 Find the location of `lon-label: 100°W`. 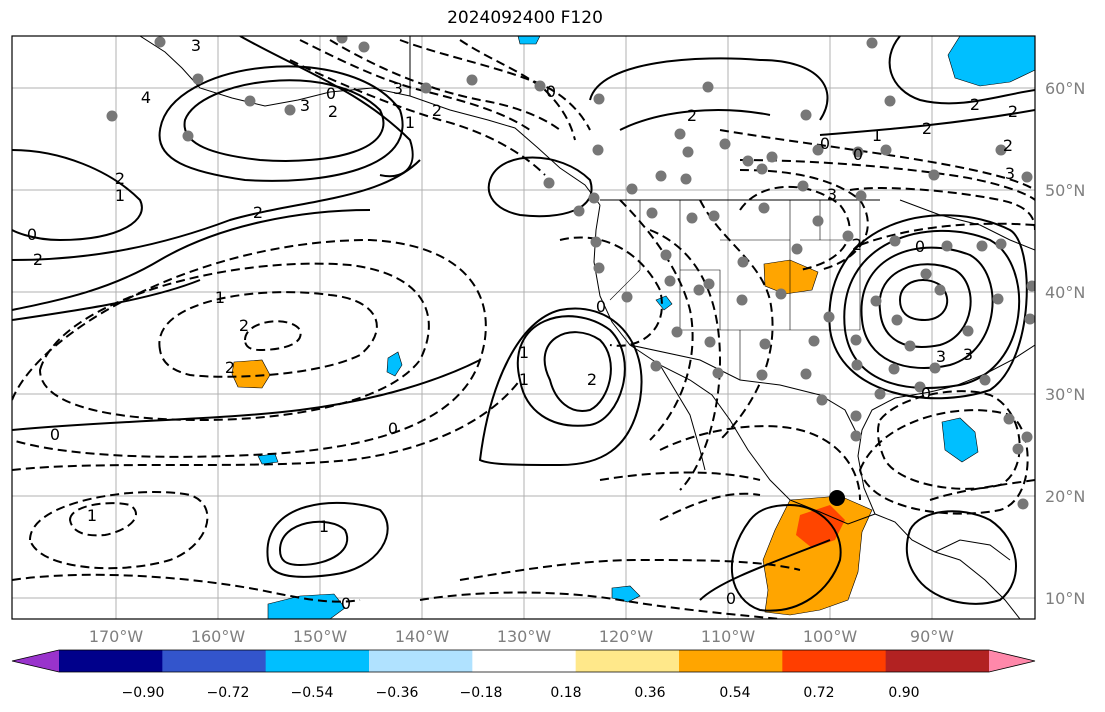

lon-label: 100°W is located at coordinates (830, 636).